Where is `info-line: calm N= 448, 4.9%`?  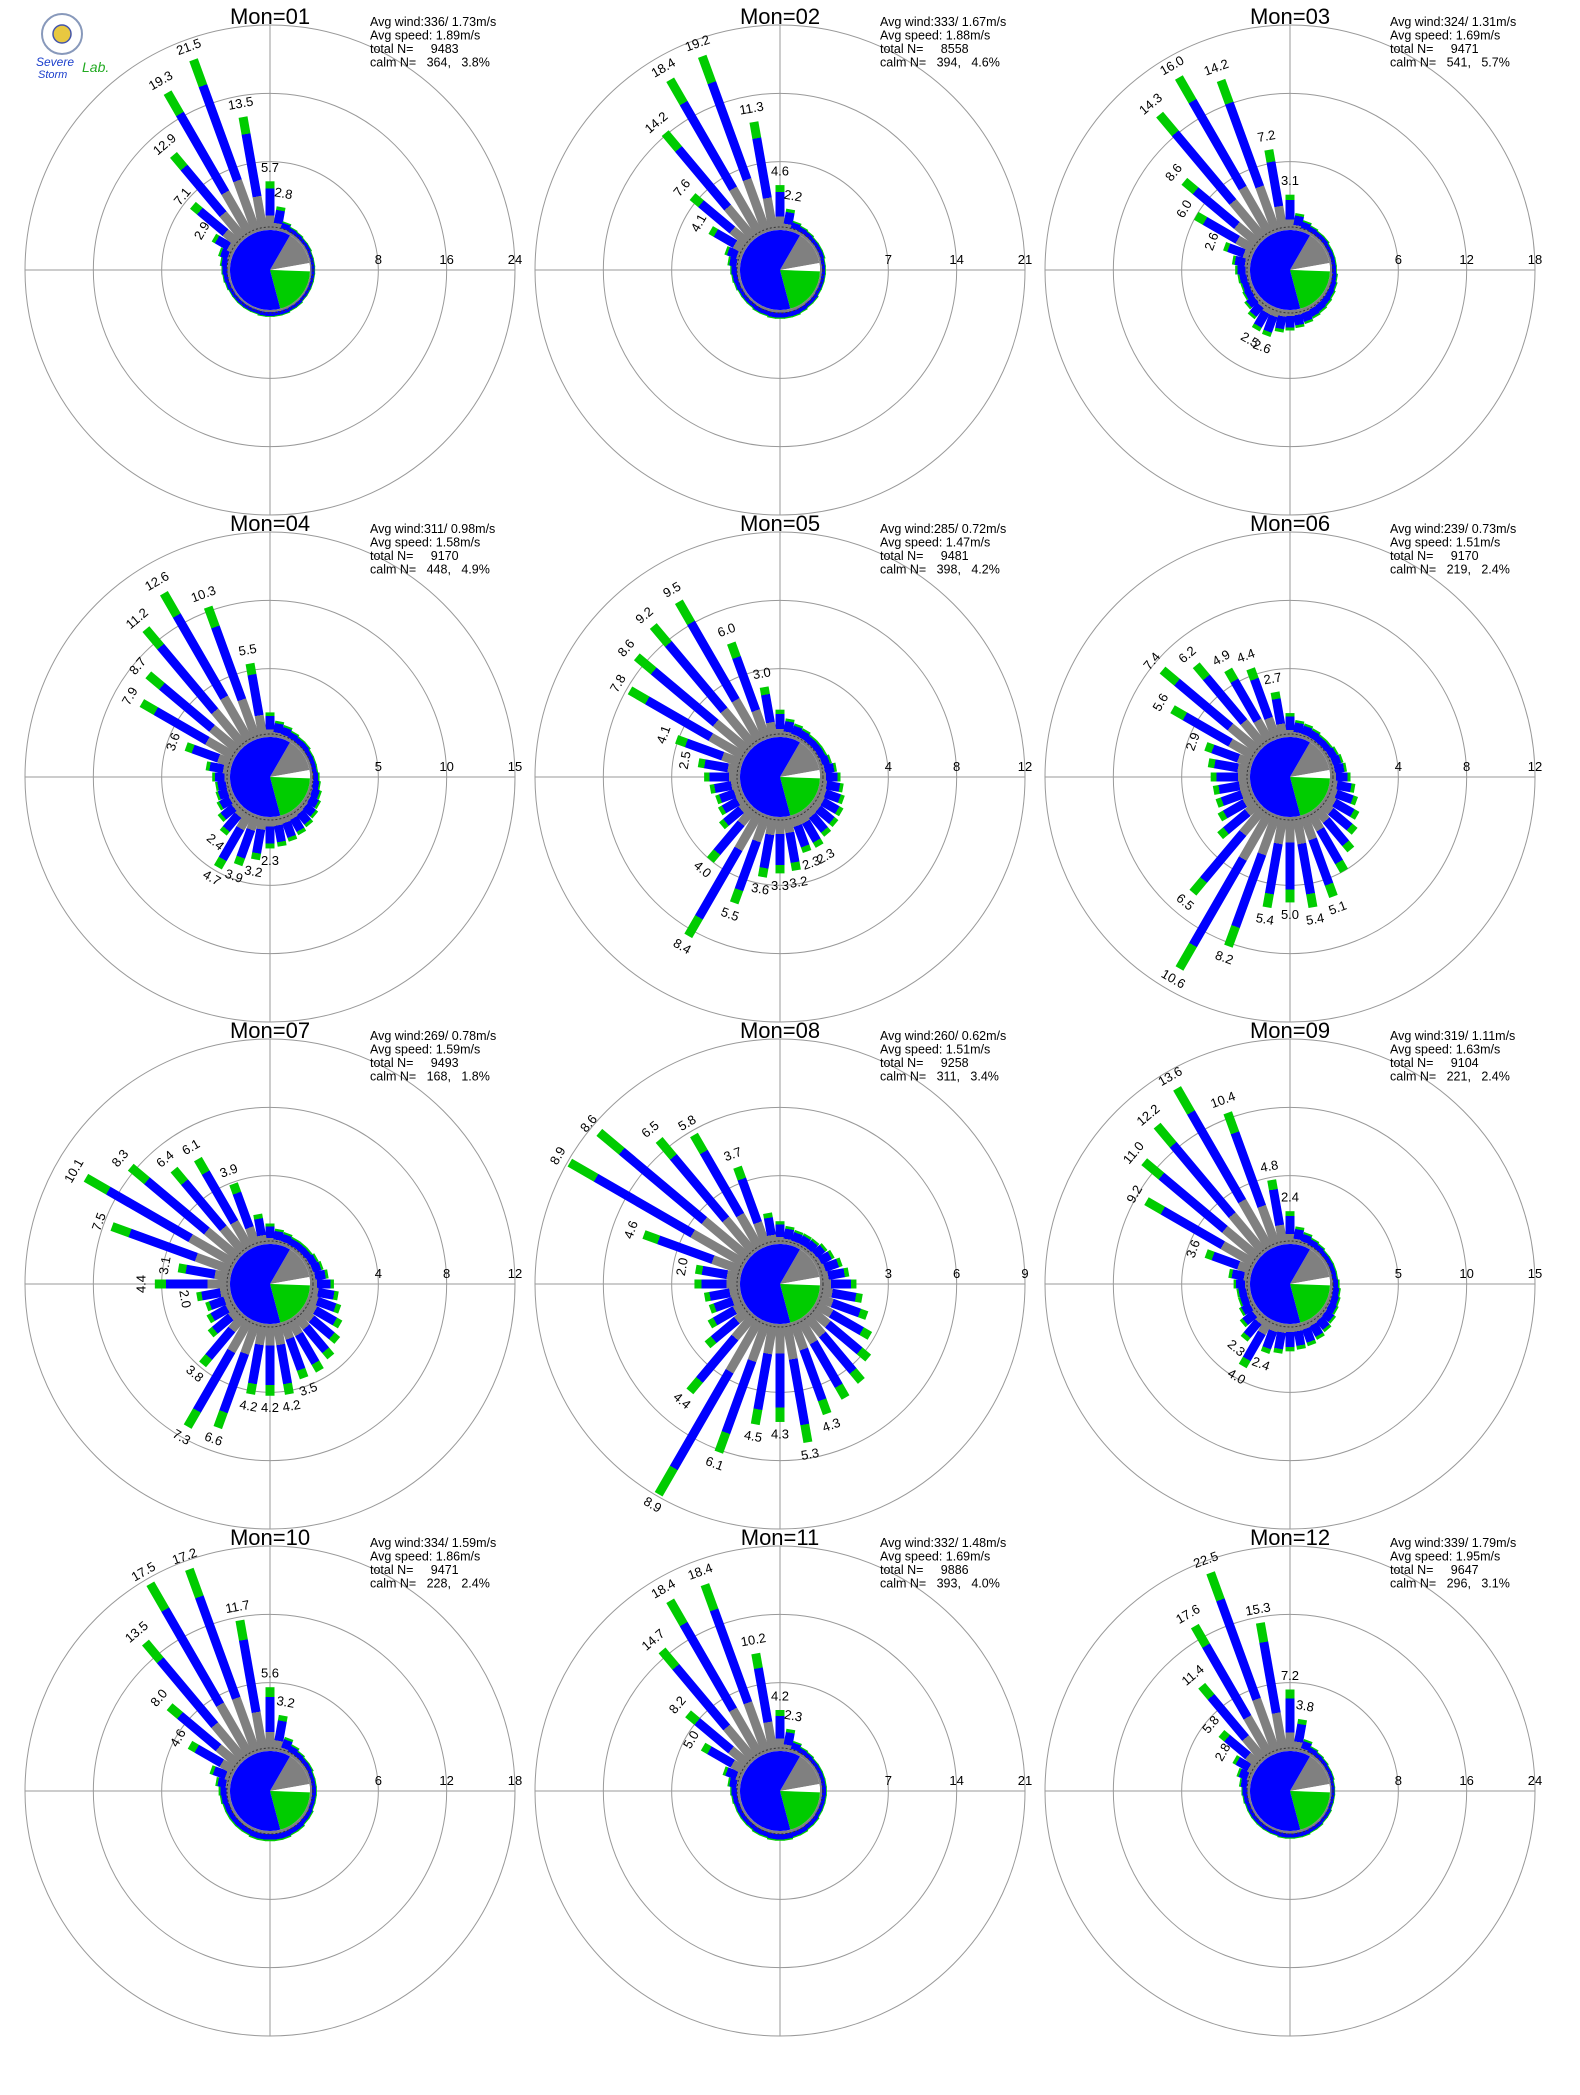 info-line: calm N= 448, 4.9% is located at coordinates (430, 570).